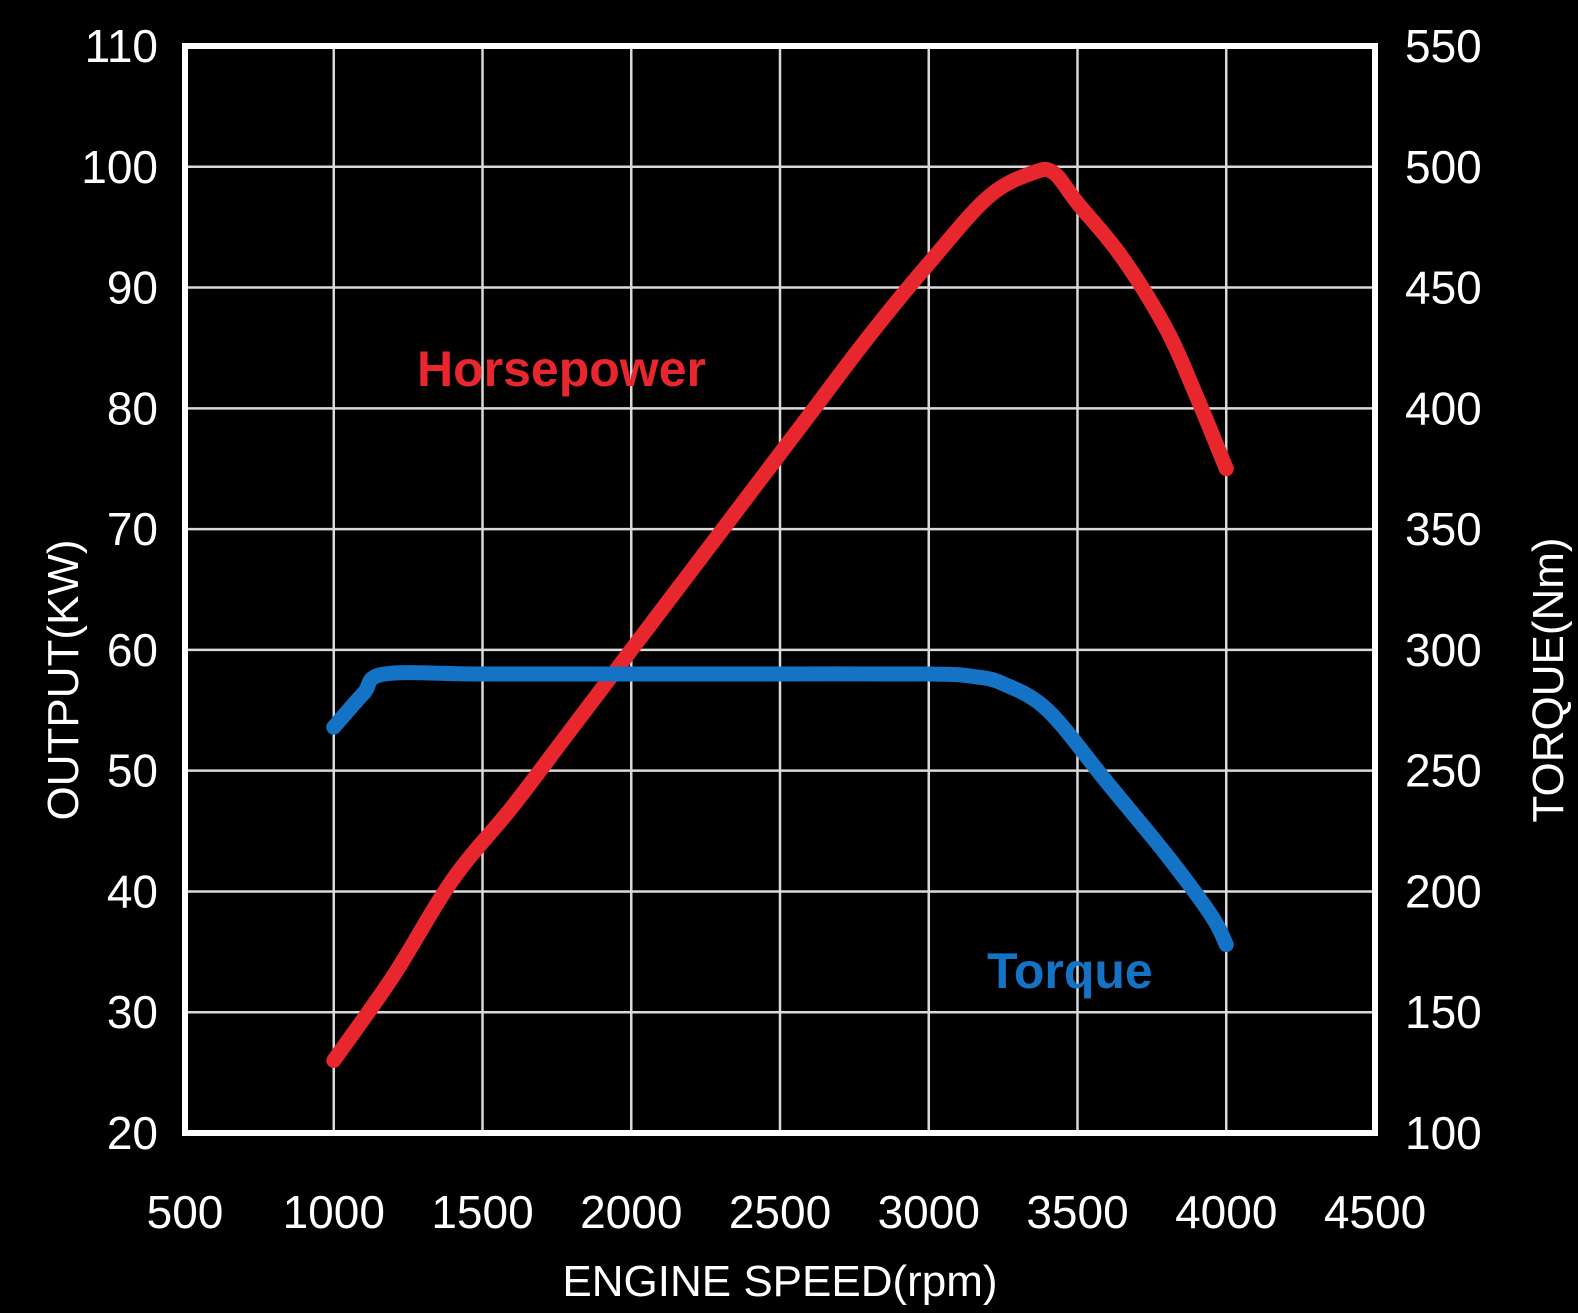 This screenshot has height=1313, width=1578. I want to click on y-tick-label: 100, so click(119, 167).